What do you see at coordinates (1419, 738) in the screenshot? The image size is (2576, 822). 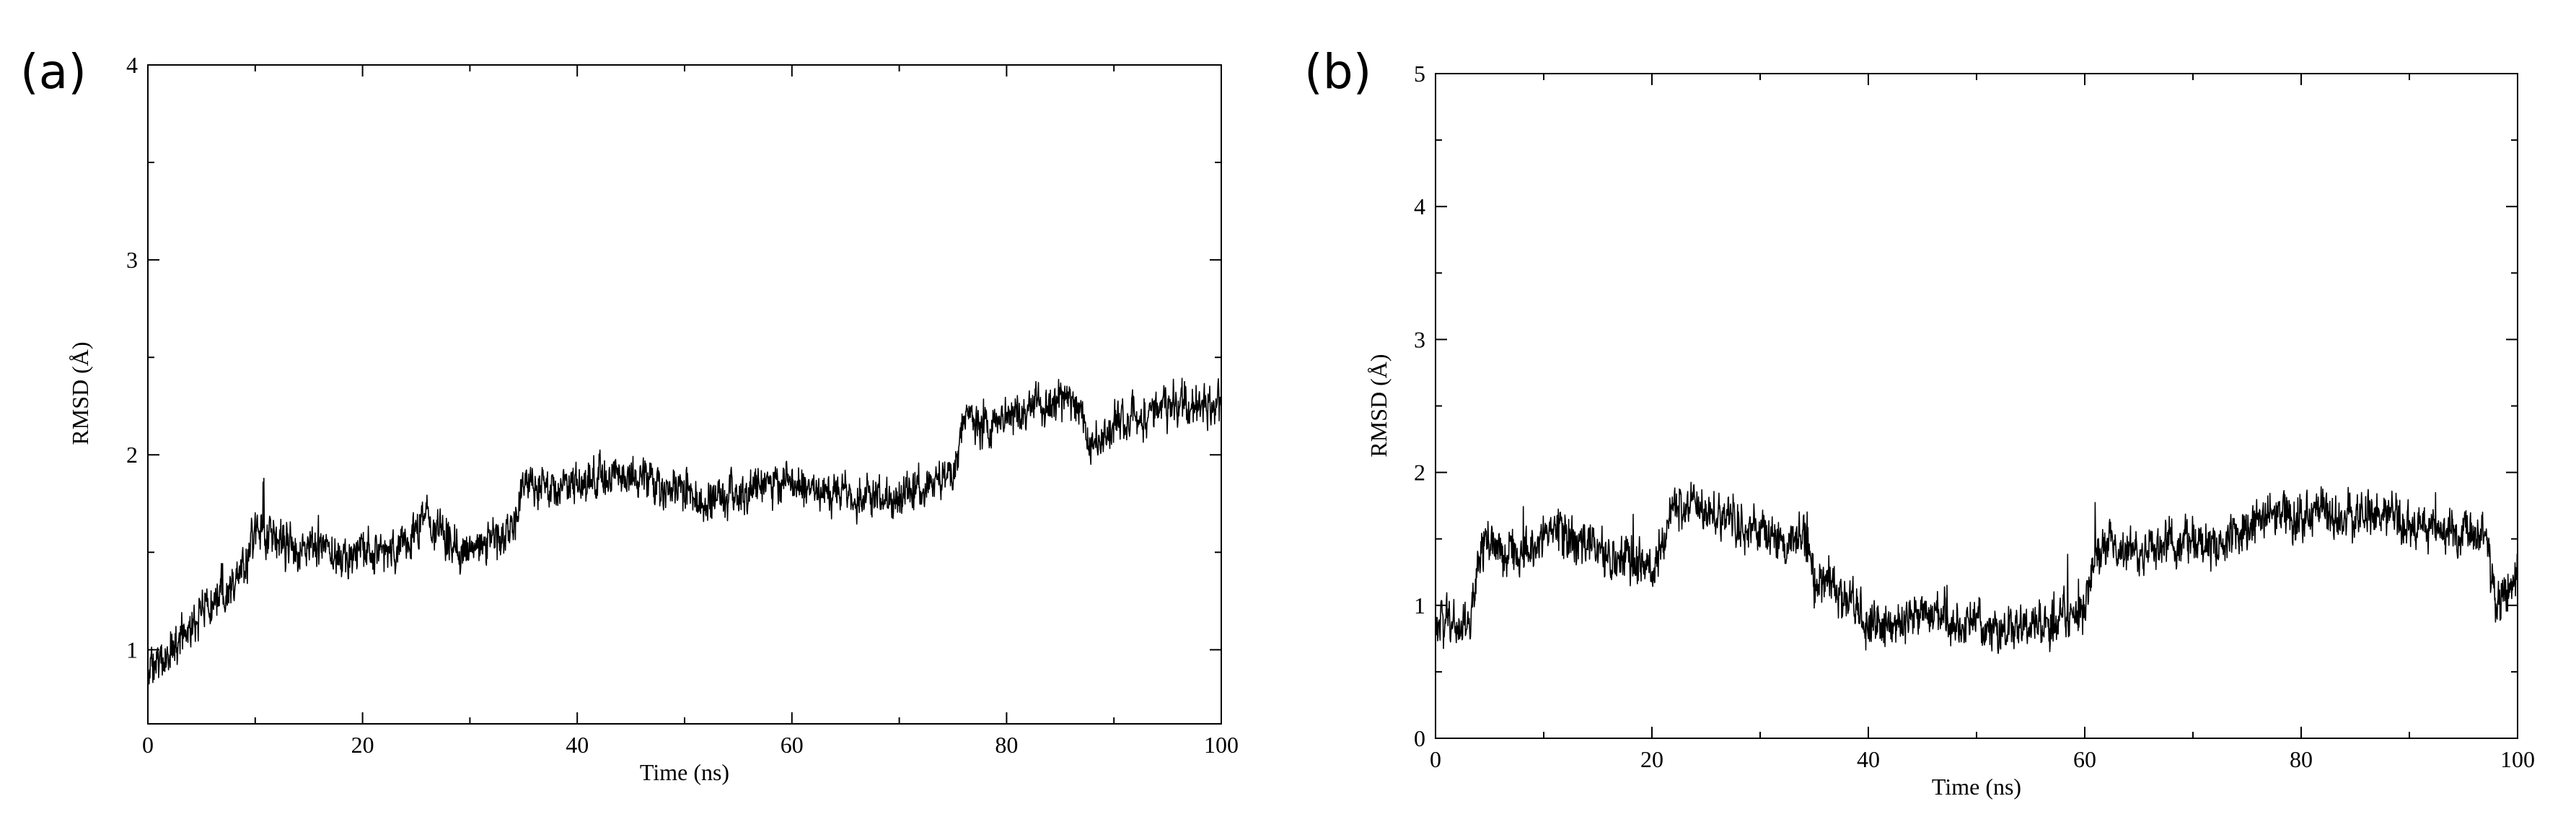 I see `y-tick-label: 0` at bounding box center [1419, 738].